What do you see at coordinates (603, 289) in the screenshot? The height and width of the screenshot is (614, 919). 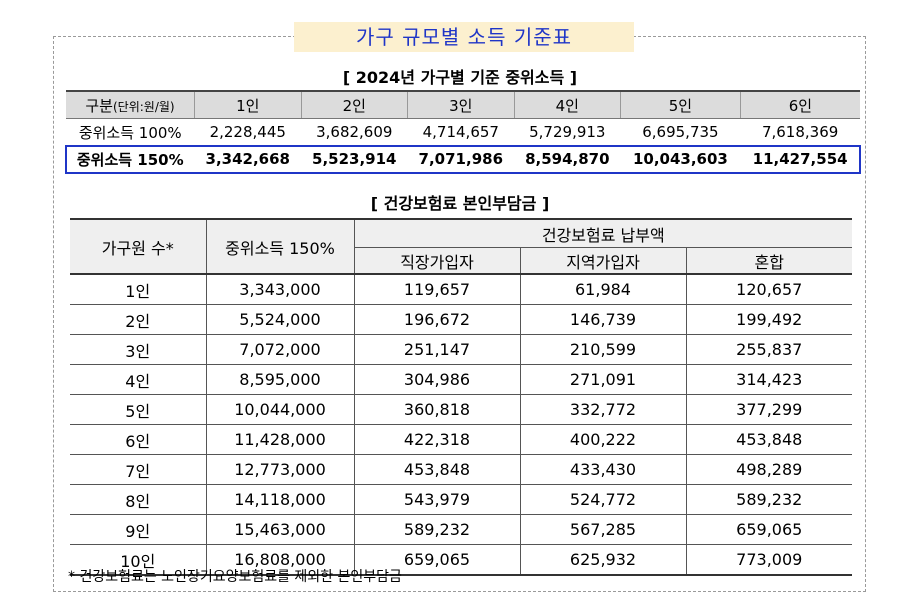 I see `table-cell-regional: 61,984` at bounding box center [603, 289].